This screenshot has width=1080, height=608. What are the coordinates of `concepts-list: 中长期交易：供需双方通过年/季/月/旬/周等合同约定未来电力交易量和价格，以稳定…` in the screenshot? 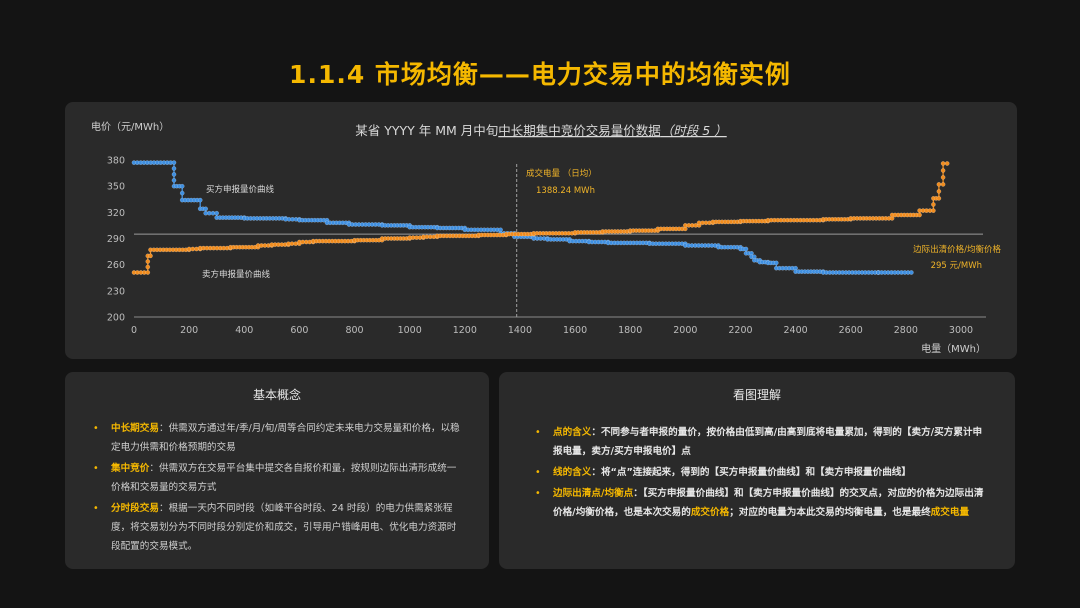 It's located at (277, 487).